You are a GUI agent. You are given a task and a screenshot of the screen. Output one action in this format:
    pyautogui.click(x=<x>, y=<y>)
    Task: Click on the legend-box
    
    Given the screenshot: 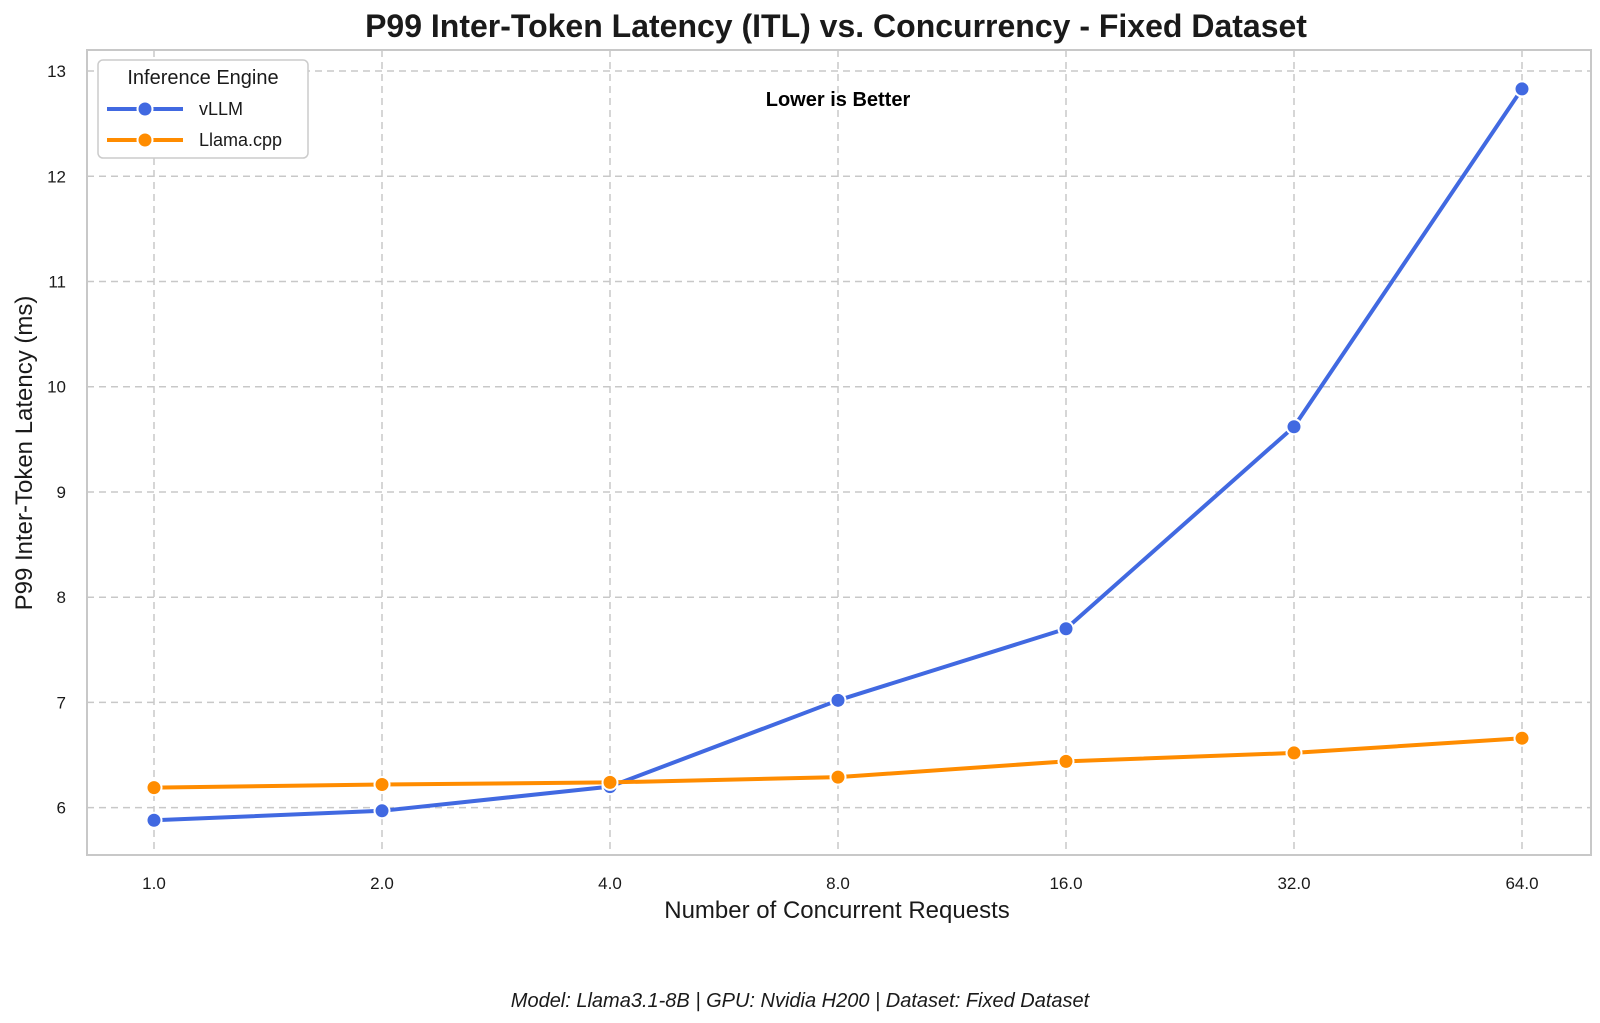 What is the action you would take?
    pyautogui.click(x=203, y=109)
    